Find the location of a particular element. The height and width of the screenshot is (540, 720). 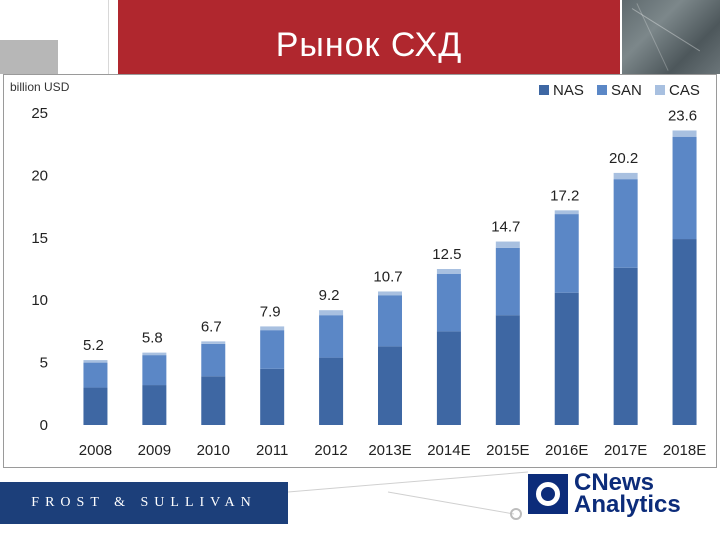

bar-total-label: 23.6 is located at coordinates (682, 115).